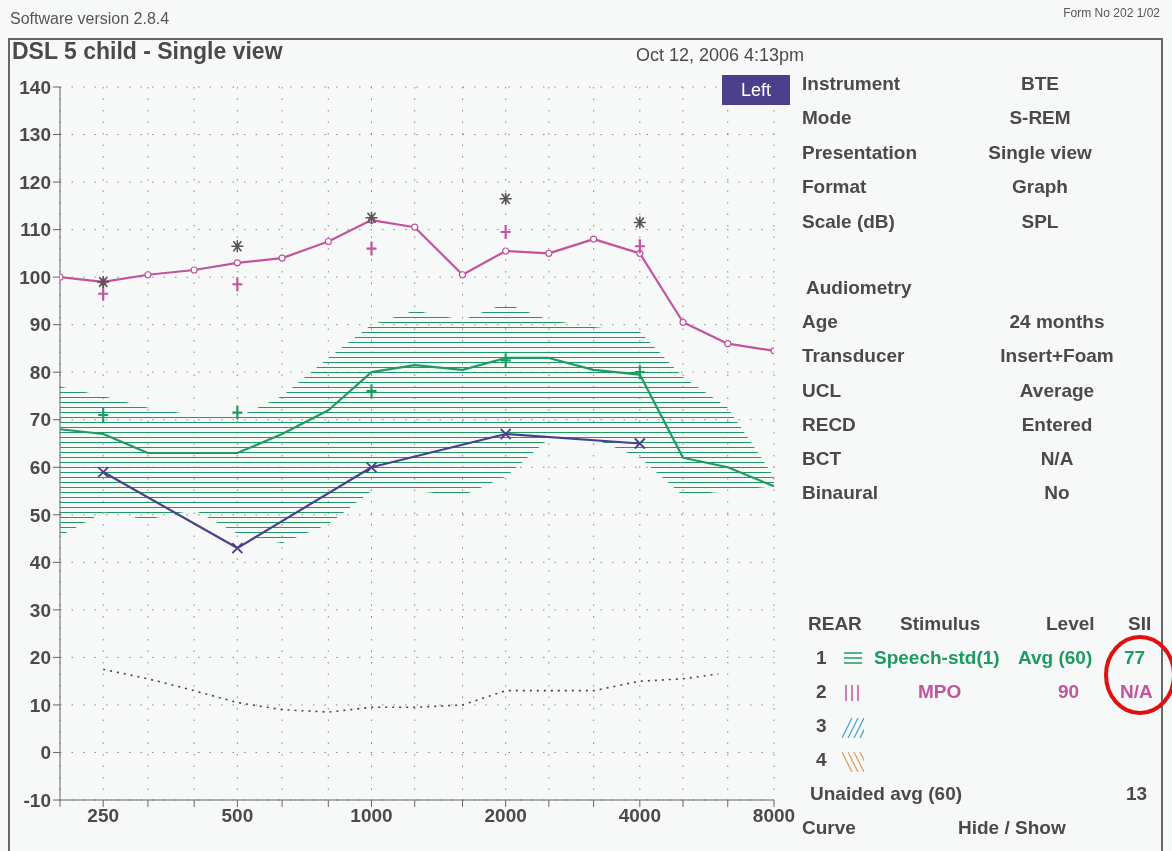 The width and height of the screenshot is (1172, 851). What do you see at coordinates (821, 760) in the screenshot?
I see `text: 4` at bounding box center [821, 760].